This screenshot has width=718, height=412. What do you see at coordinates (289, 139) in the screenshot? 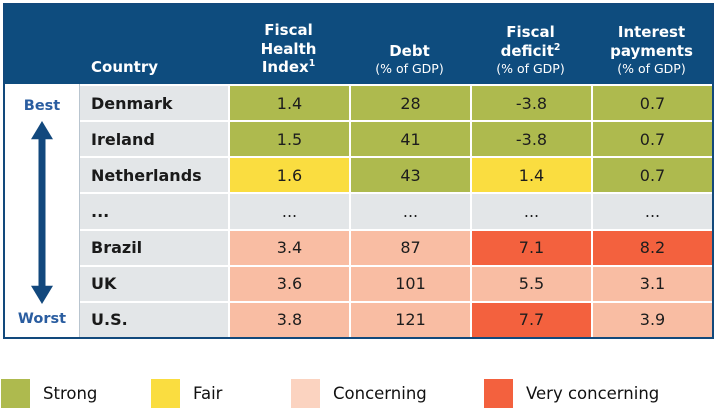
I see `value-cell: 1.5` at bounding box center [289, 139].